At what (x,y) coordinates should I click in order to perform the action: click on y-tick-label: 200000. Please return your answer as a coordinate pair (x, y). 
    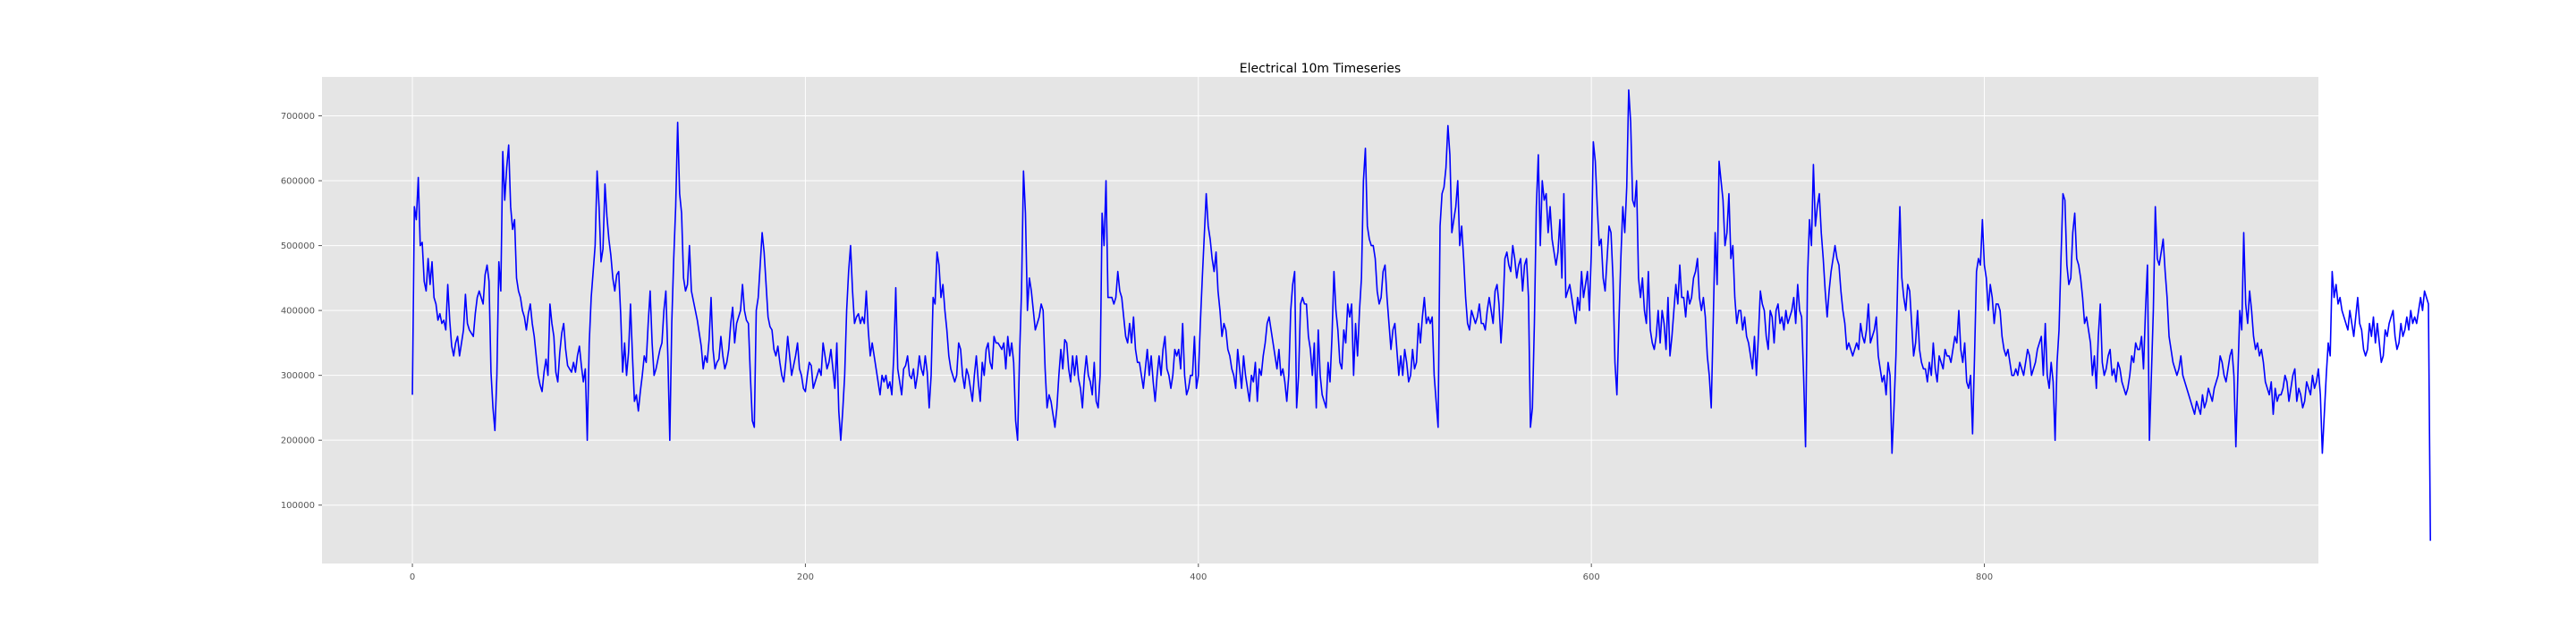
    Looking at the image, I should click on (298, 441).